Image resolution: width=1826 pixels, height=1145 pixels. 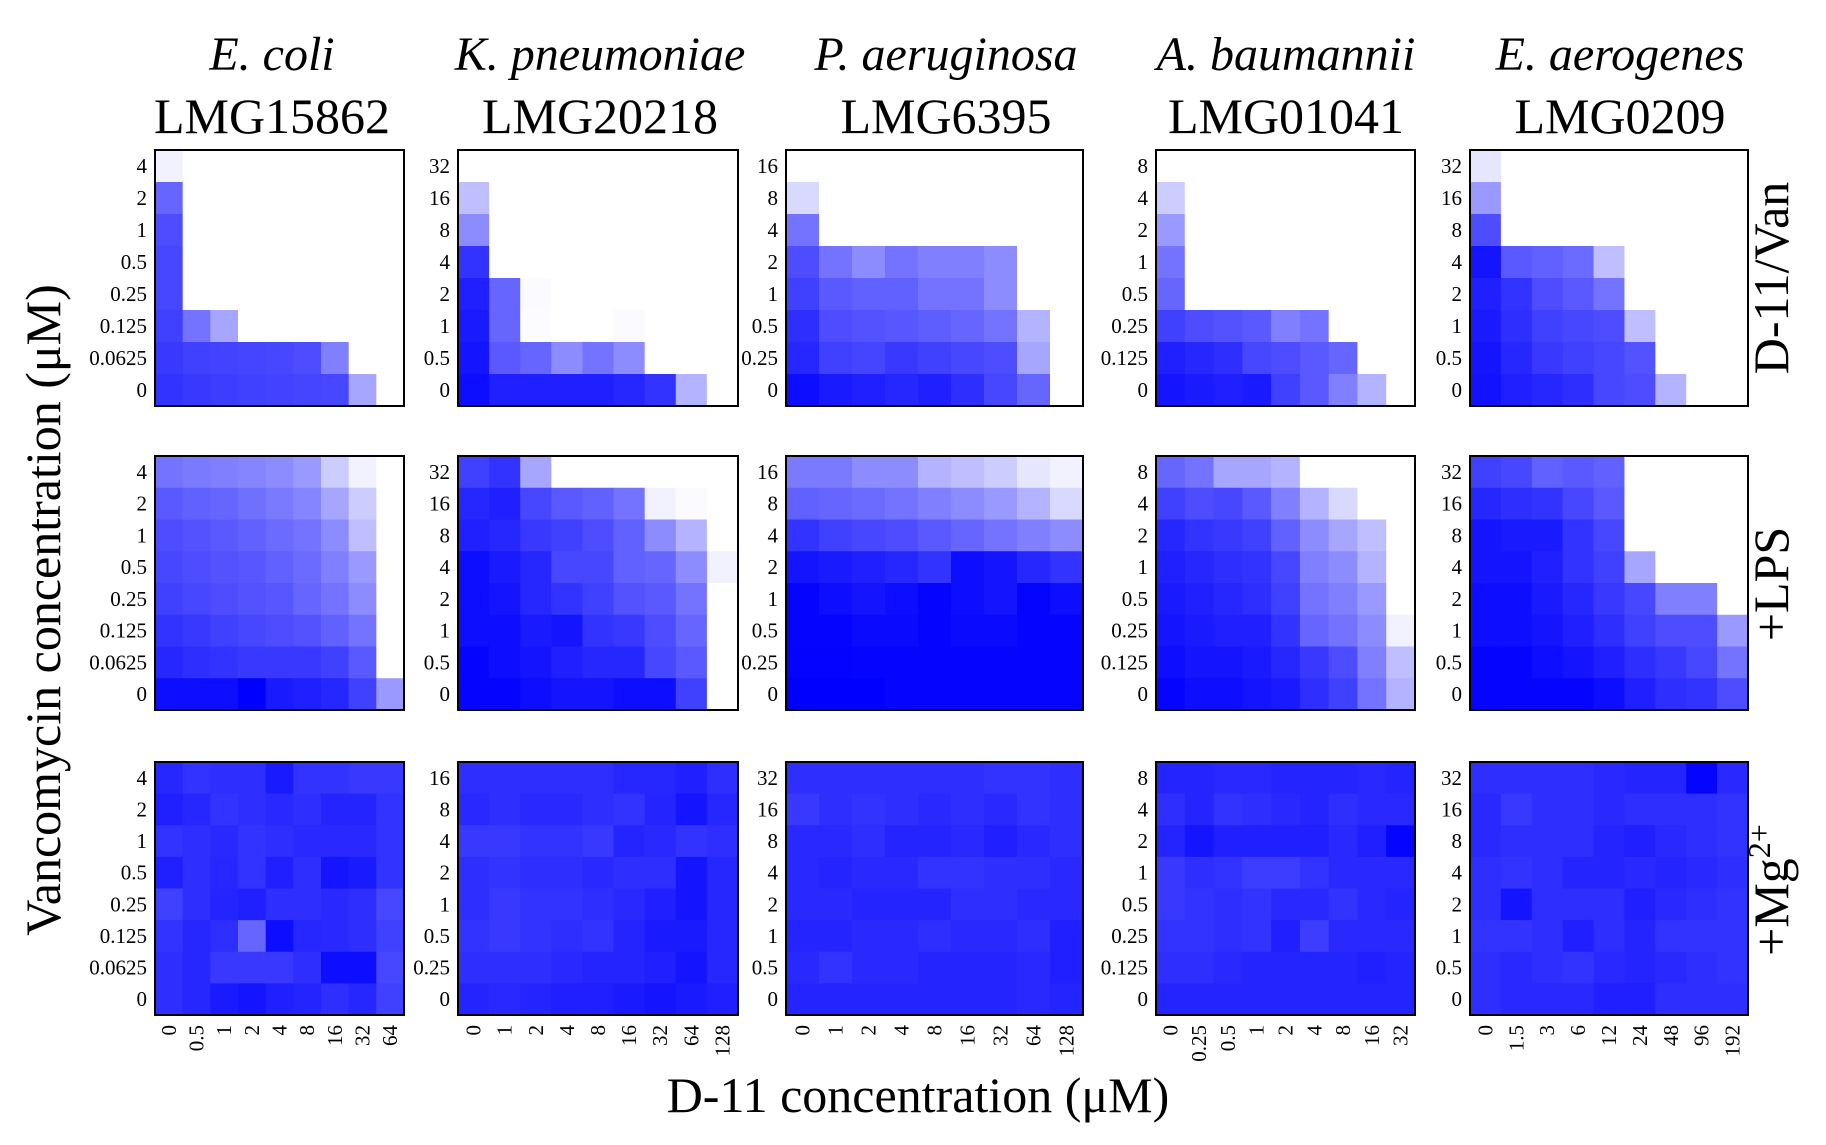 What do you see at coordinates (1451, 778) in the screenshot?
I see `y-tick-label: 32` at bounding box center [1451, 778].